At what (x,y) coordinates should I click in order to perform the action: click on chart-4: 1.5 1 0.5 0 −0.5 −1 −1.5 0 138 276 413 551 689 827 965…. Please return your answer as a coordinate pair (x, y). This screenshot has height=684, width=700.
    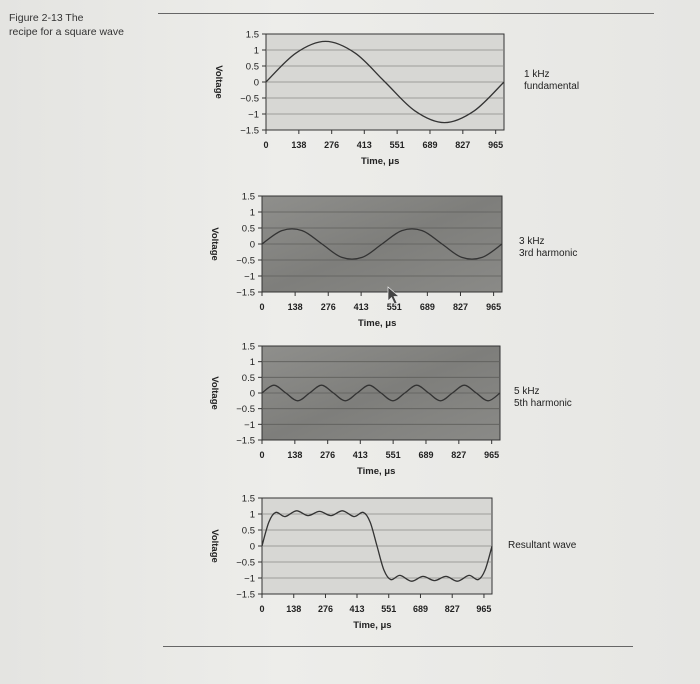
    Looking at the image, I should click on (351, 562).